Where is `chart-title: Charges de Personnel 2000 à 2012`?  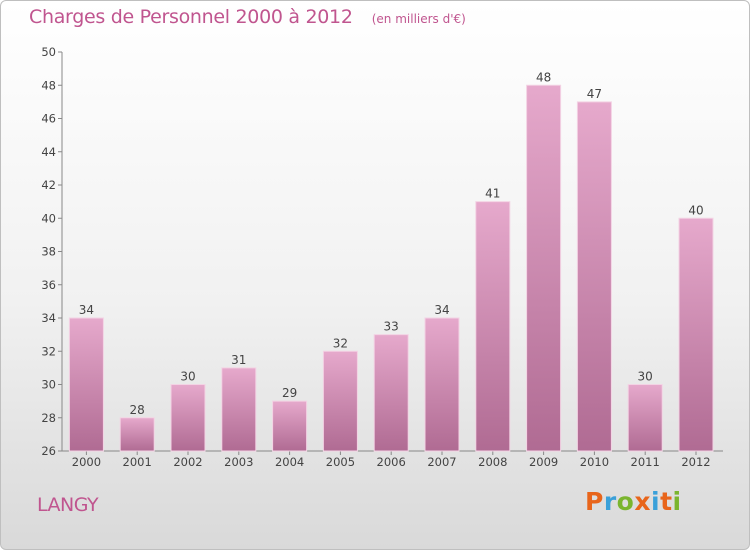
chart-title: Charges de Personnel 2000 à 2012 is located at coordinates (191, 17).